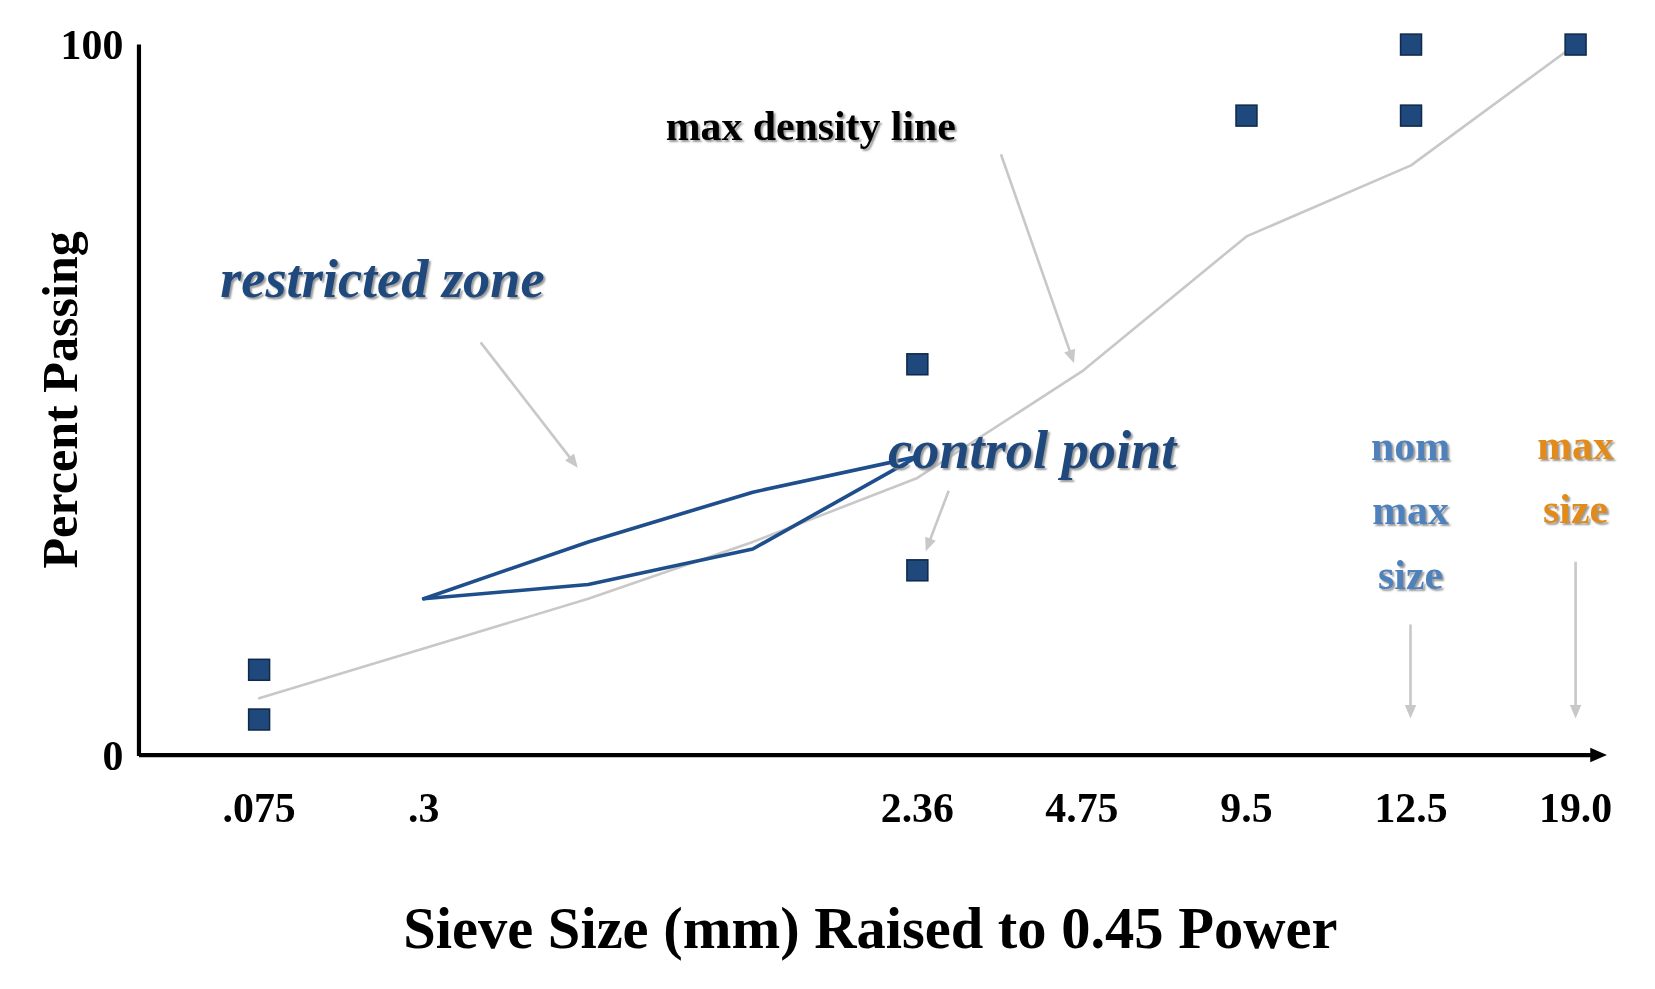 Image resolution: width=1655 pixels, height=989 pixels. What do you see at coordinates (60, 400) in the screenshot?
I see `y-axis-title: Percent Passing` at bounding box center [60, 400].